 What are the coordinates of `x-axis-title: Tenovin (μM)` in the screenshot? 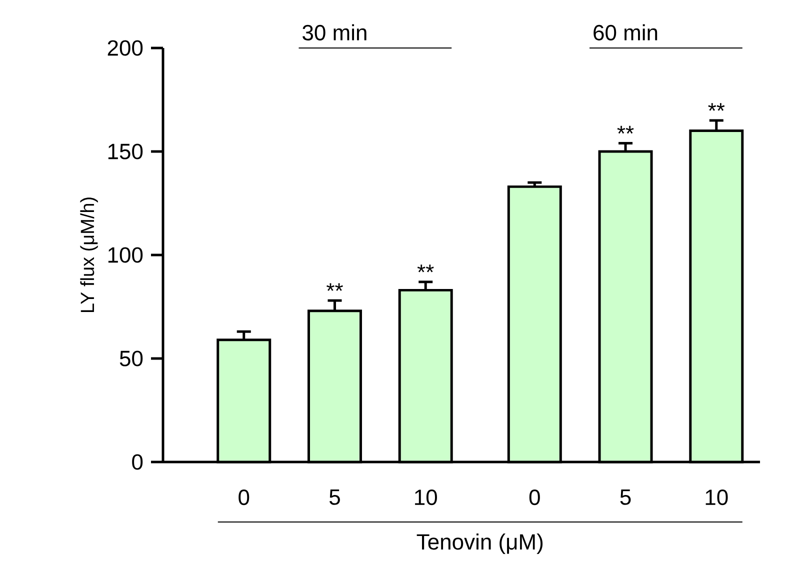 It's located at (479, 544).